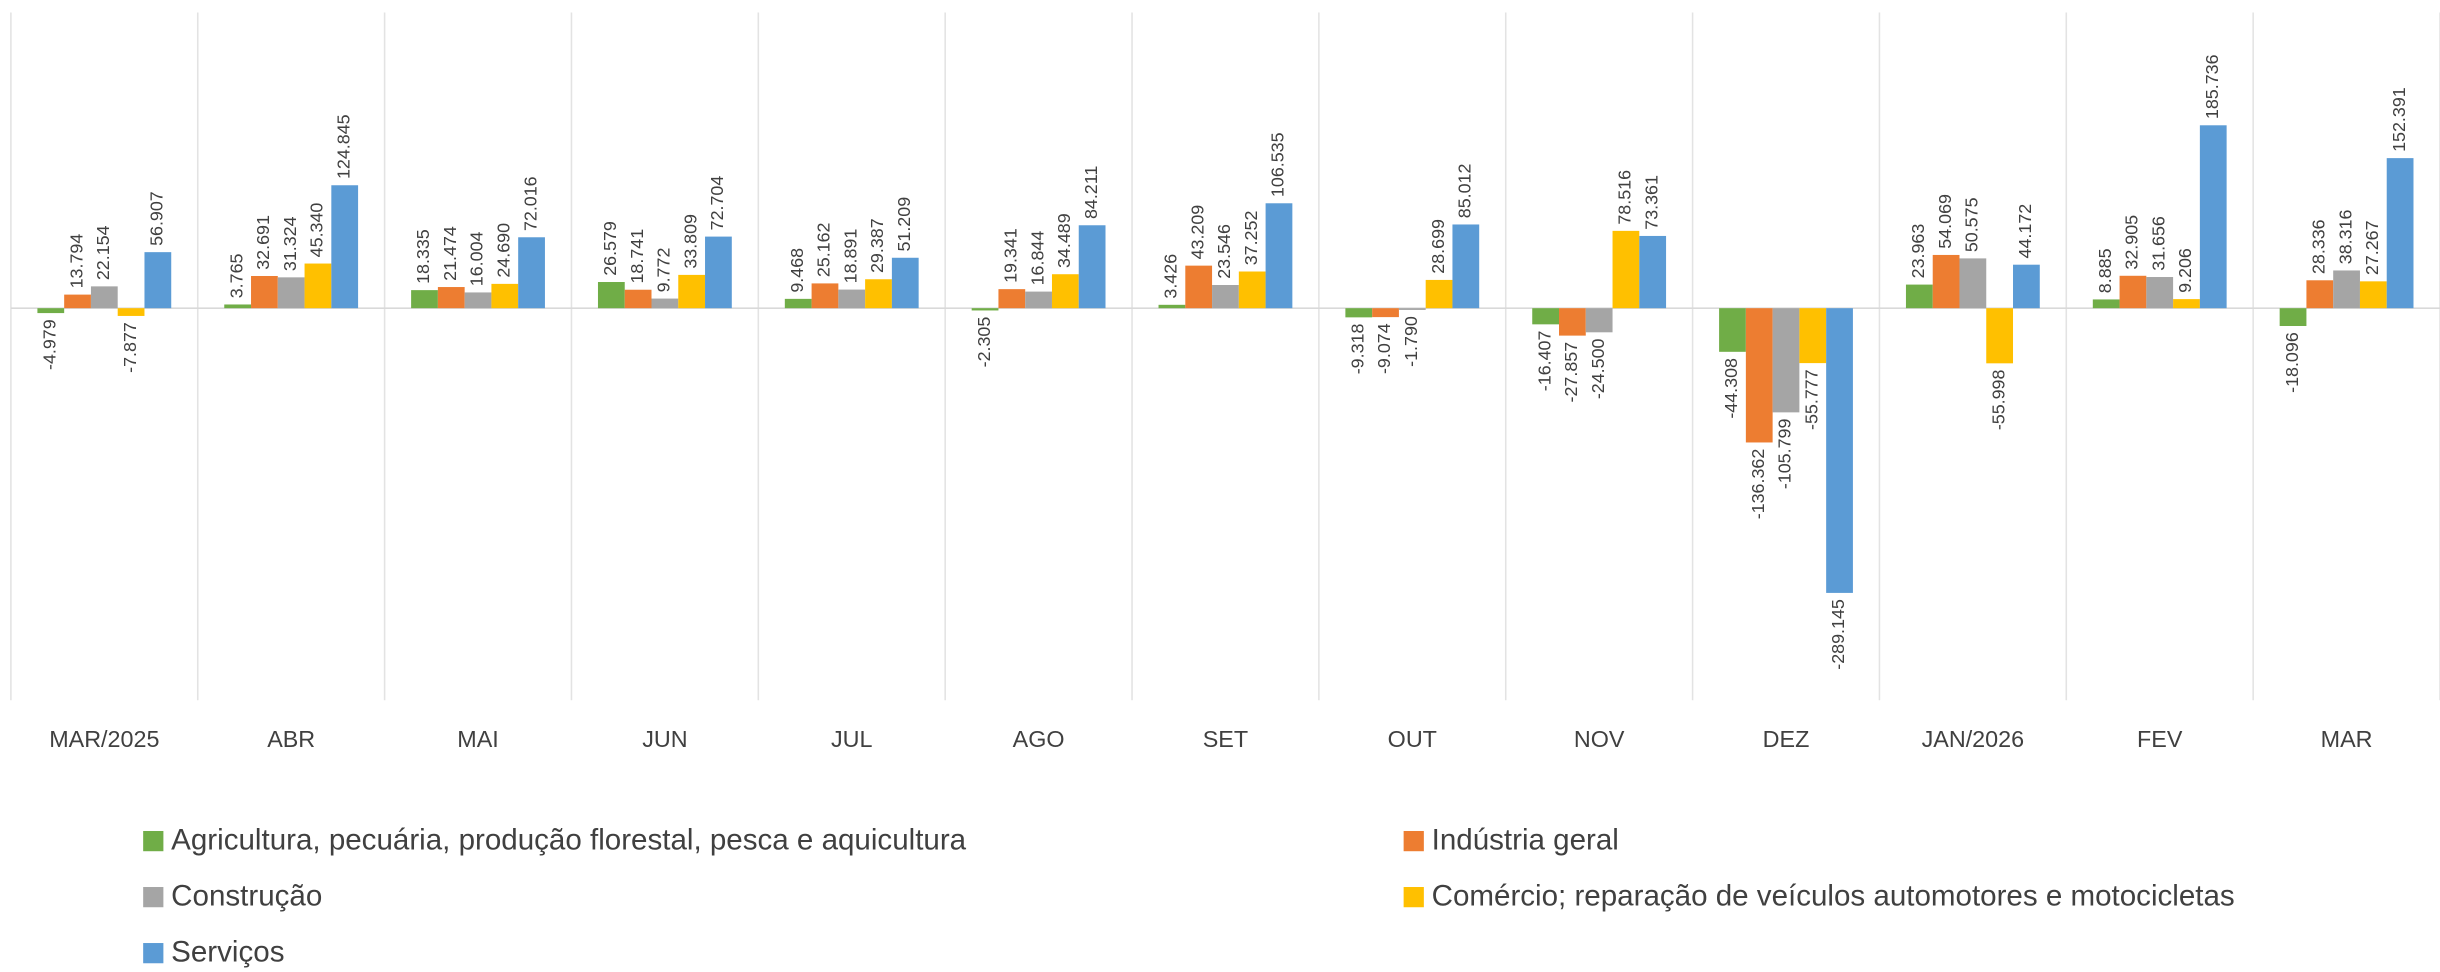 The height and width of the screenshot is (972, 2440). Describe the element at coordinates (1525, 840) in the screenshot. I see `legend-label: Indústria geral` at that location.